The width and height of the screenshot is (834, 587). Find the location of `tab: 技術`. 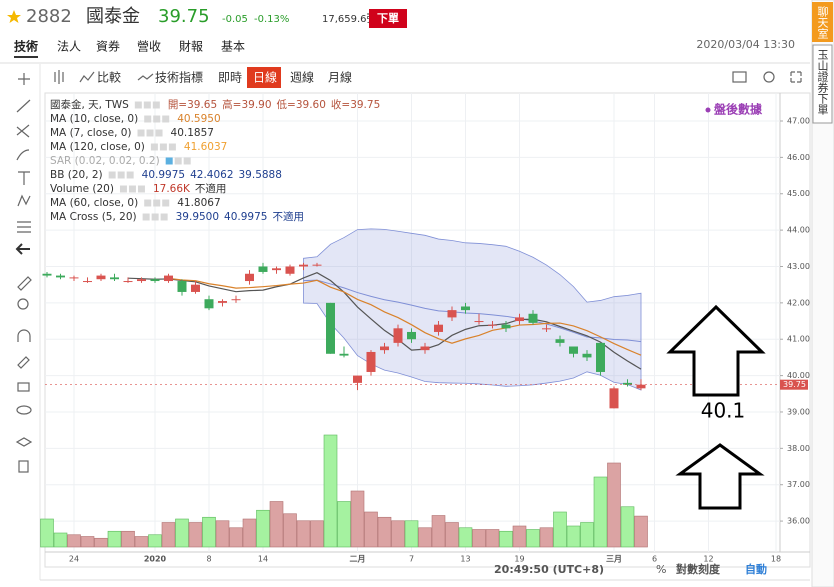

tab: 技術 is located at coordinates (26, 46).